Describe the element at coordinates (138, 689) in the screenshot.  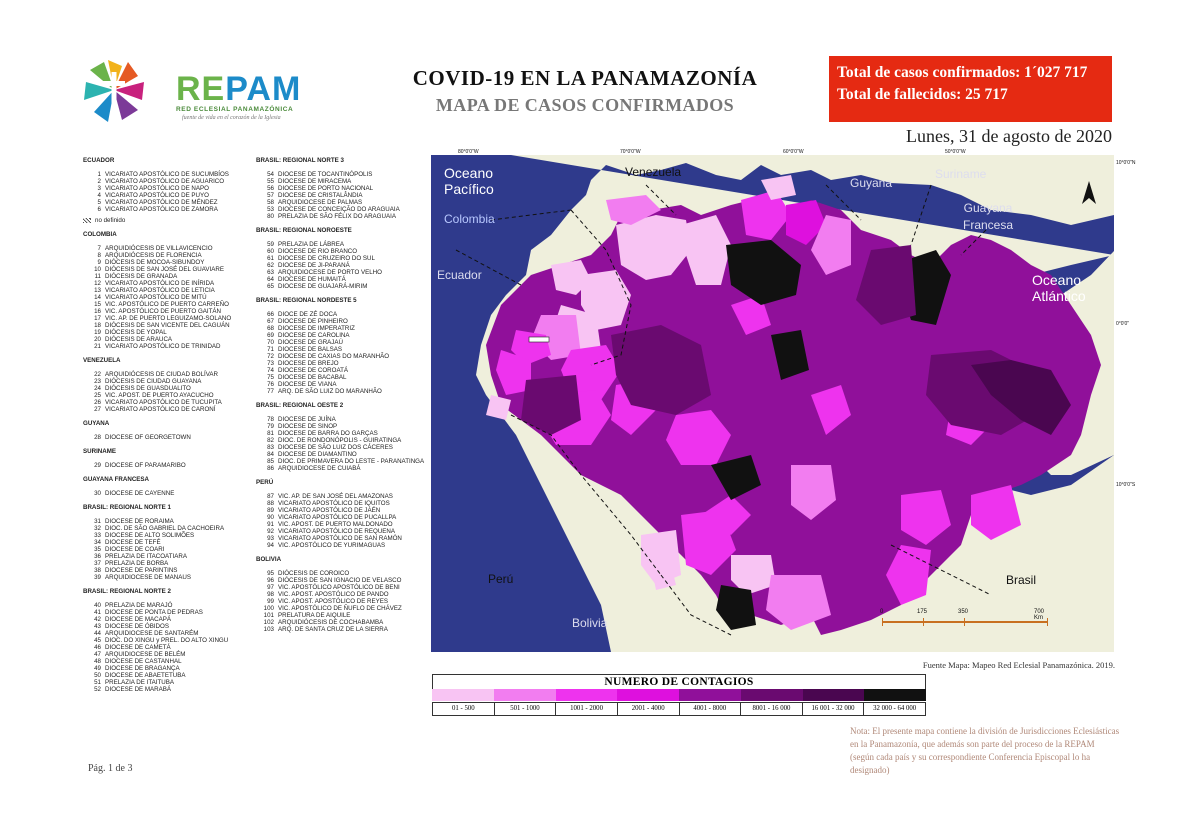
I see `jurisdiction-name: DIOCESE DE MARABÁ` at that location.